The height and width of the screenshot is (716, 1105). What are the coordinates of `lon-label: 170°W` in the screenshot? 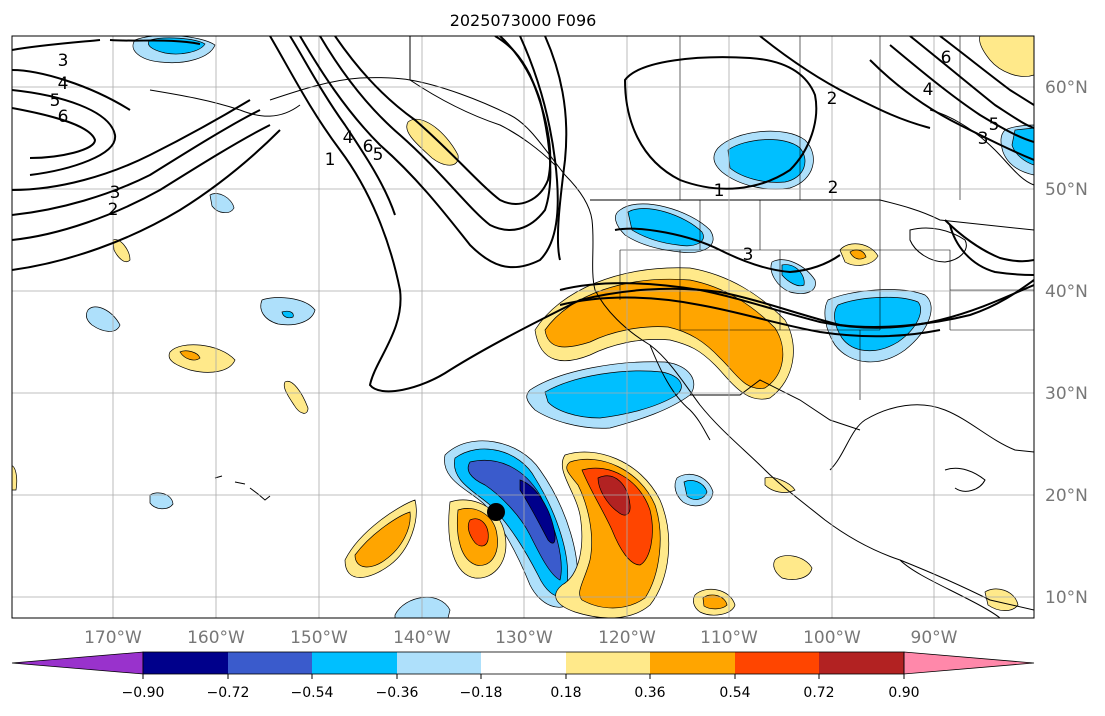 It's located at (113, 638).